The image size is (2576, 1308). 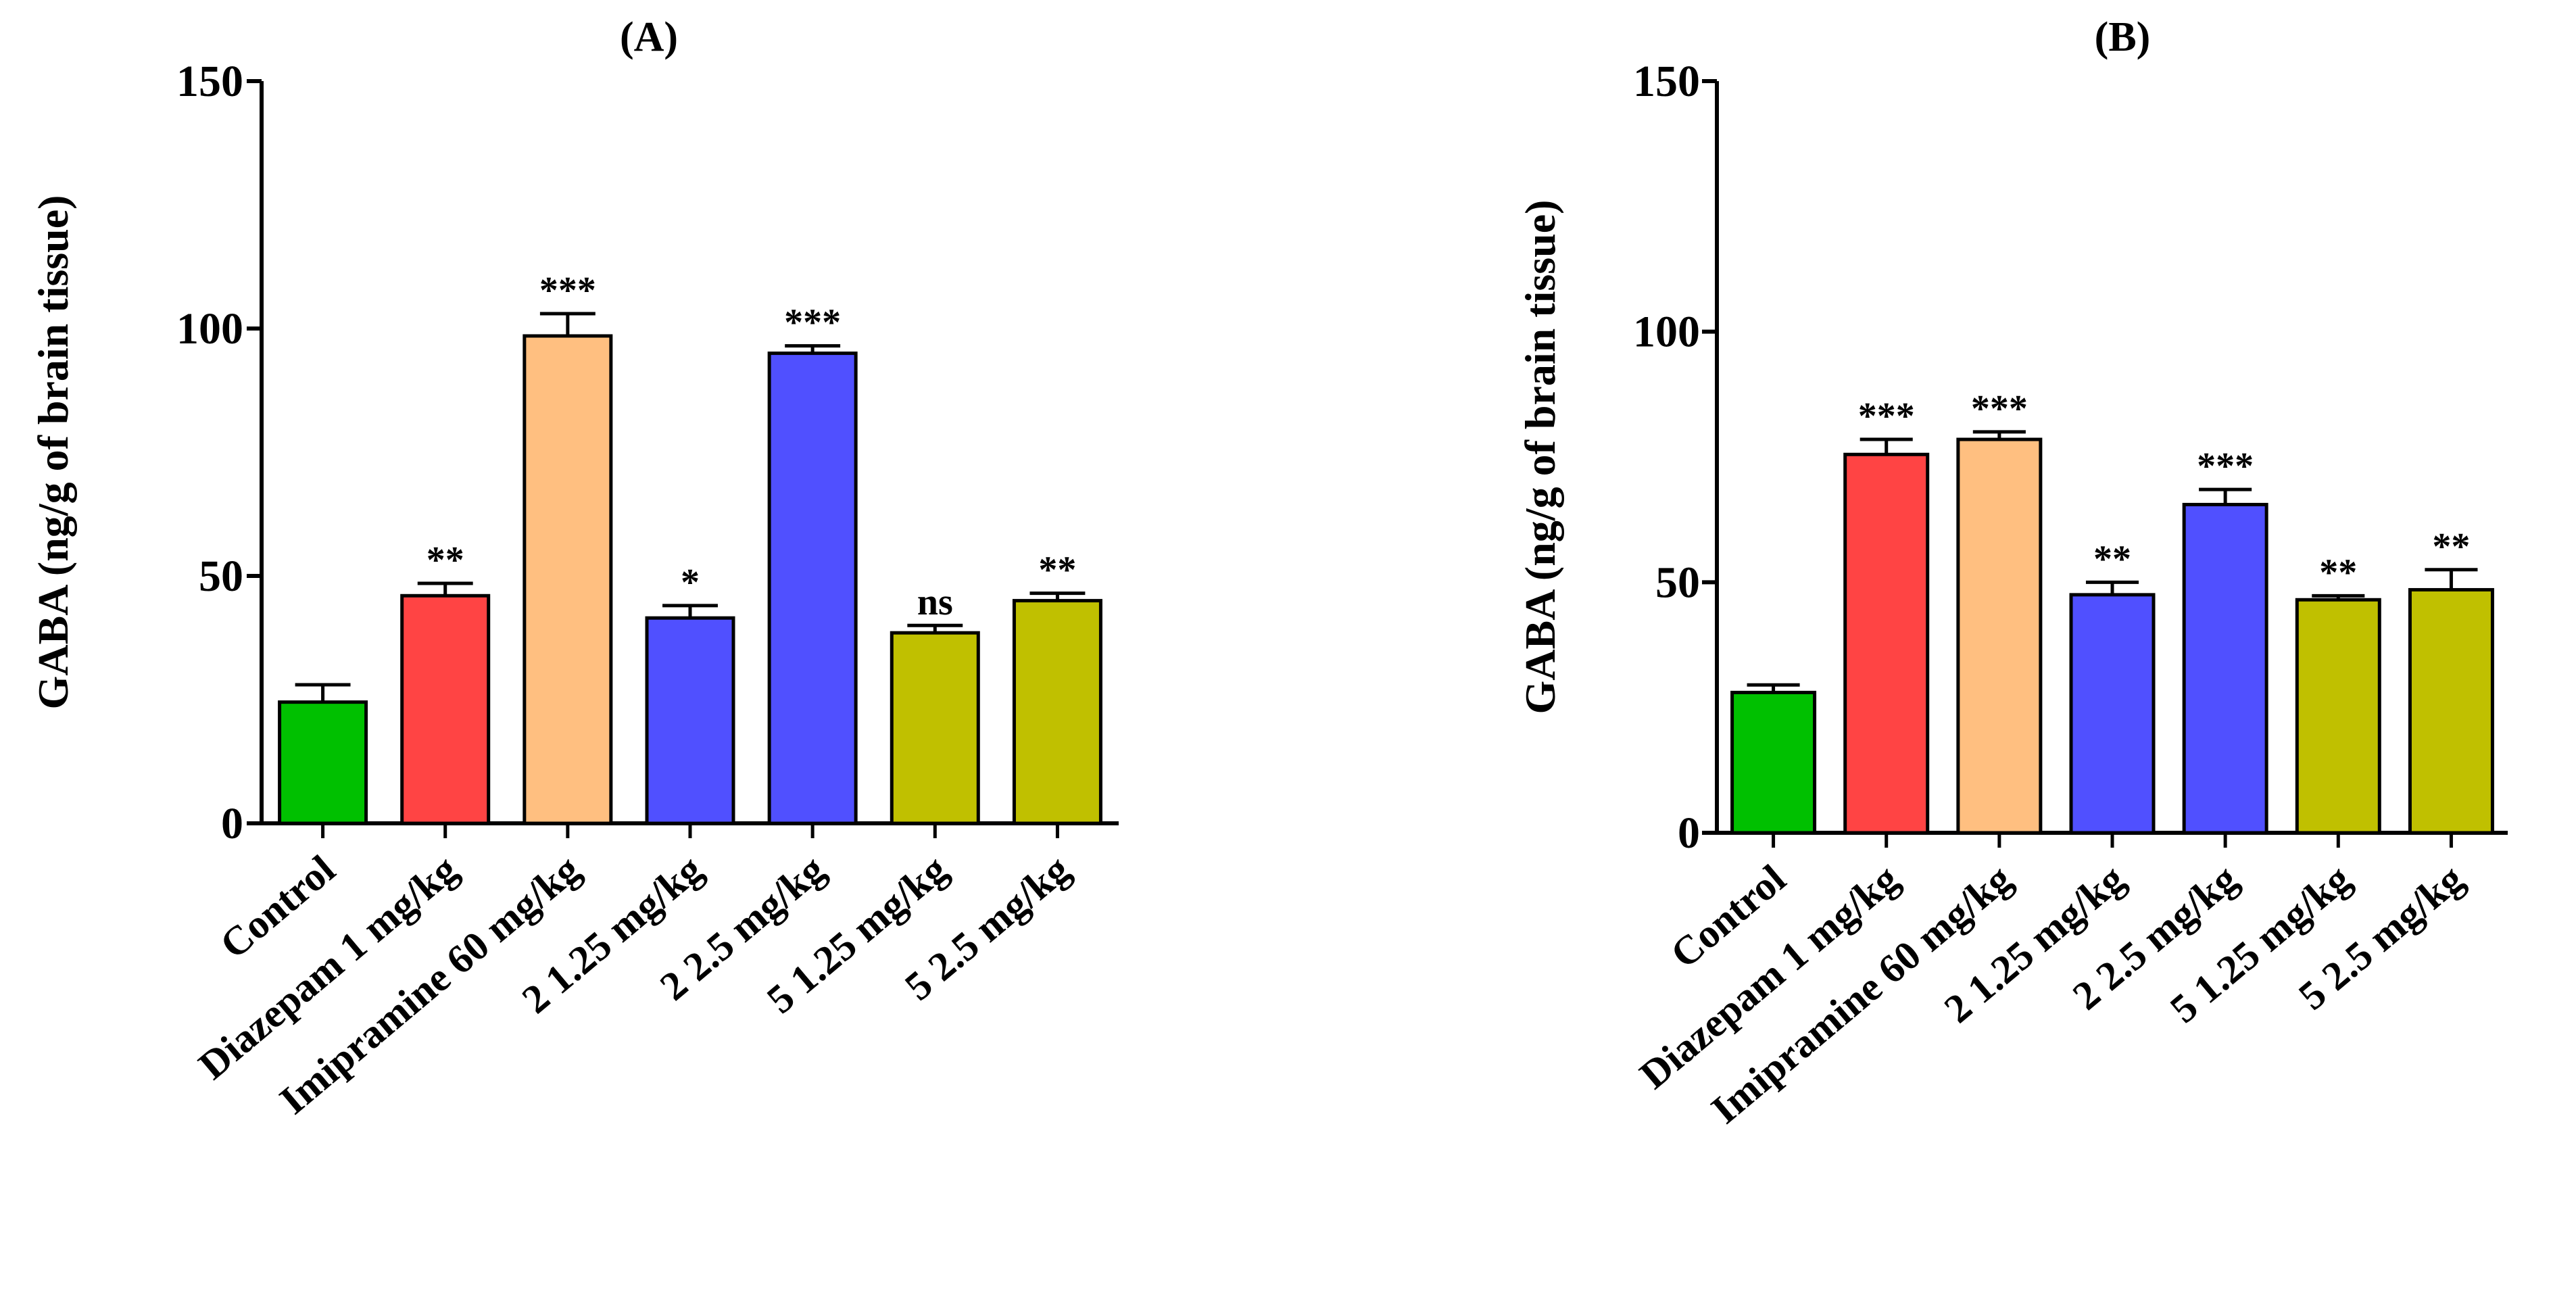 I want to click on significance-label: *, so click(x=690, y=583).